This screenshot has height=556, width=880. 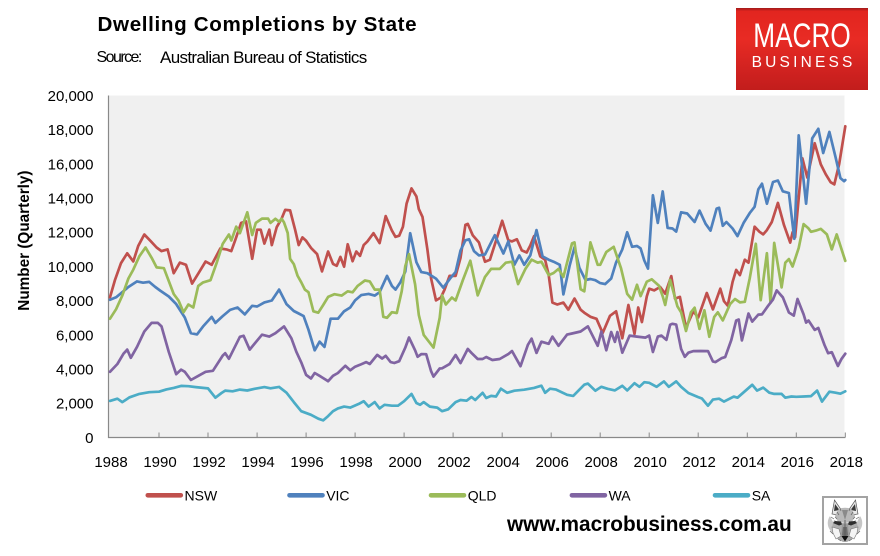 What do you see at coordinates (257, 462) in the screenshot?
I see `svg-text: 1994` at bounding box center [257, 462].